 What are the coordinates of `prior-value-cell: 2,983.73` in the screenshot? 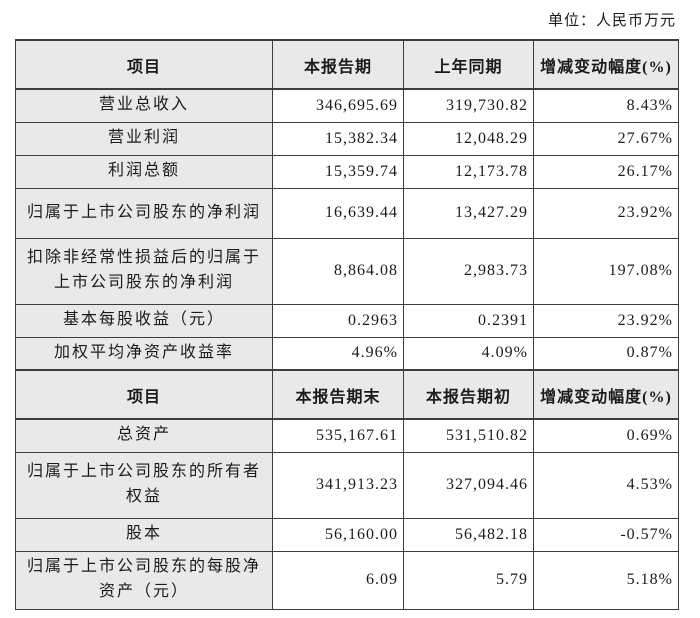 It's located at (468, 271).